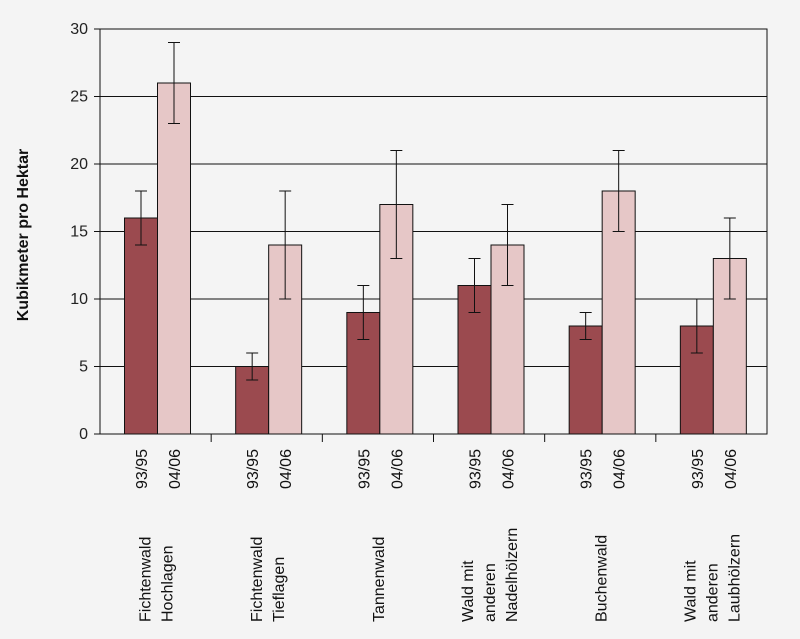  What do you see at coordinates (279, 589) in the screenshot?
I see `category-label: Tieflagen` at bounding box center [279, 589].